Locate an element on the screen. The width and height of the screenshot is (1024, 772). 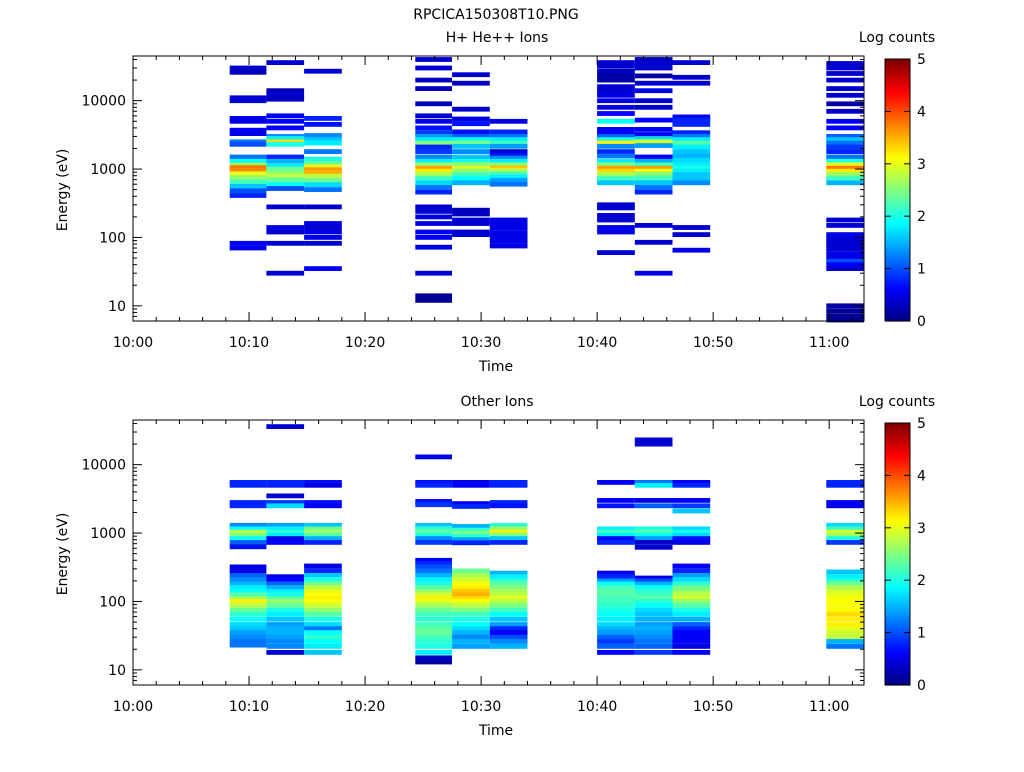
x-tick-label-10-30: 10:30 is located at coordinates (481, 707).